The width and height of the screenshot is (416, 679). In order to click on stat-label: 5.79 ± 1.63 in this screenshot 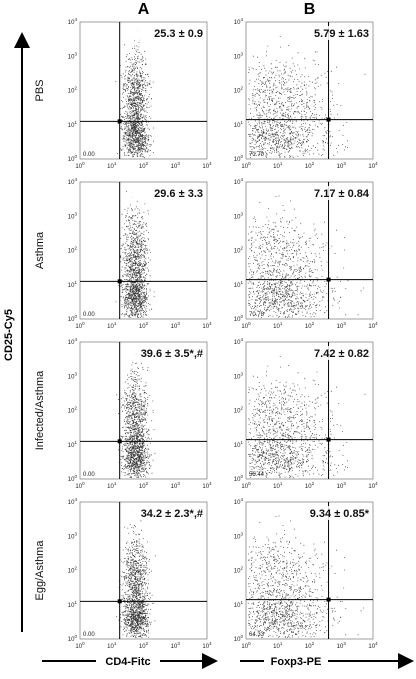, I will do `click(341, 34)`.